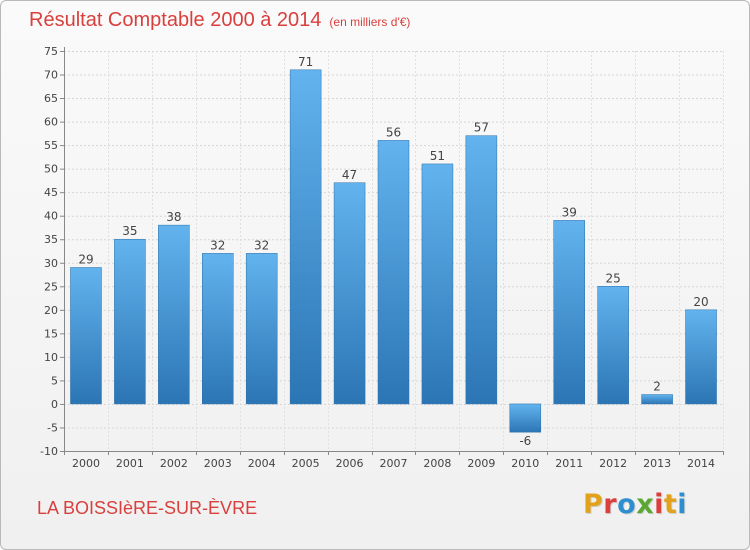  I want to click on y-tick-label: 40, so click(51, 216).